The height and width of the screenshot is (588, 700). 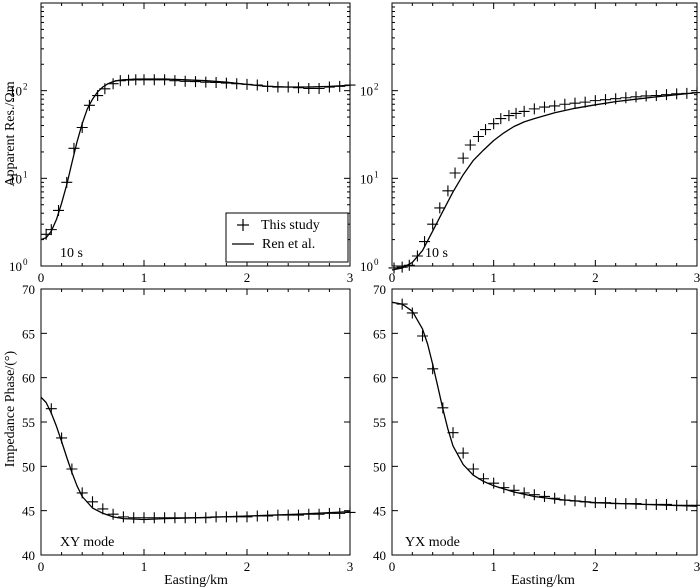 I want to click on x-tick-label-tr: 1, so click(x=493, y=277).